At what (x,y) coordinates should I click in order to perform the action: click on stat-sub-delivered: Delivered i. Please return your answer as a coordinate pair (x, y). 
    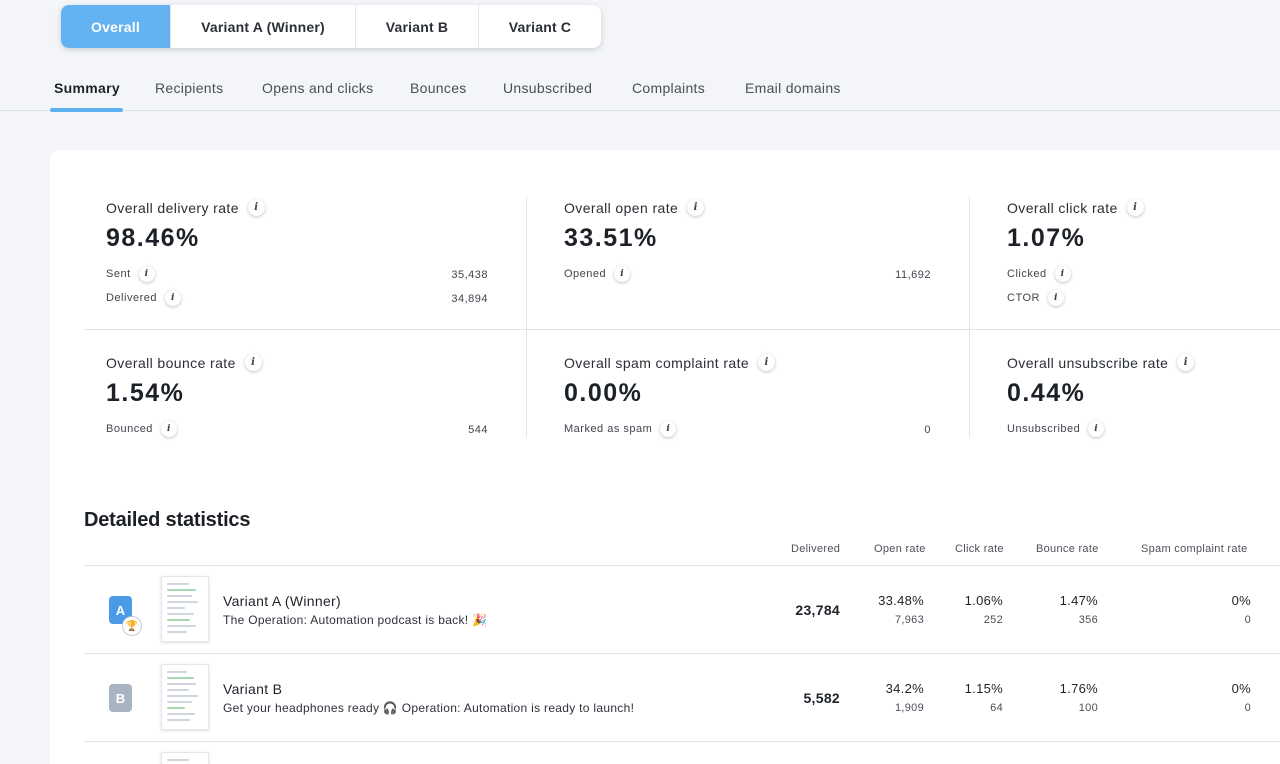
    Looking at the image, I should click on (143, 298).